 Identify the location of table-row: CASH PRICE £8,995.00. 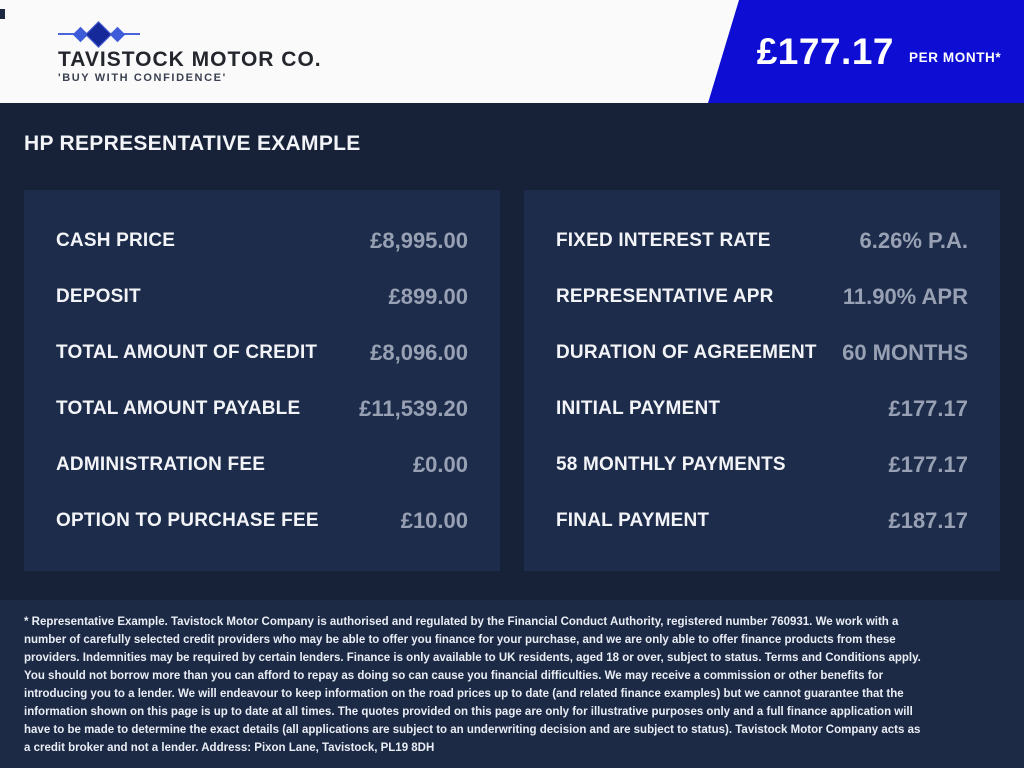
(262, 241).